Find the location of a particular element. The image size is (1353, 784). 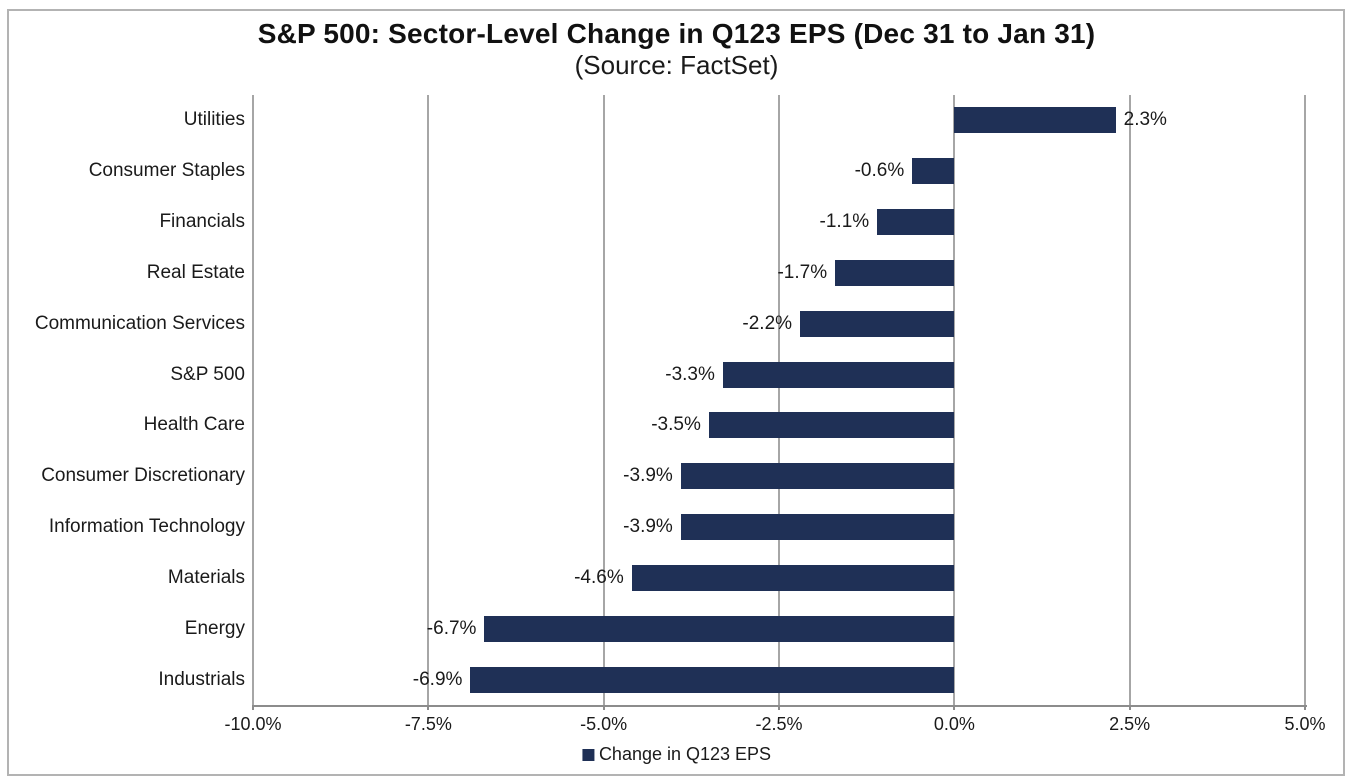

x-tick-label: -2.5% is located at coordinates (779, 724).